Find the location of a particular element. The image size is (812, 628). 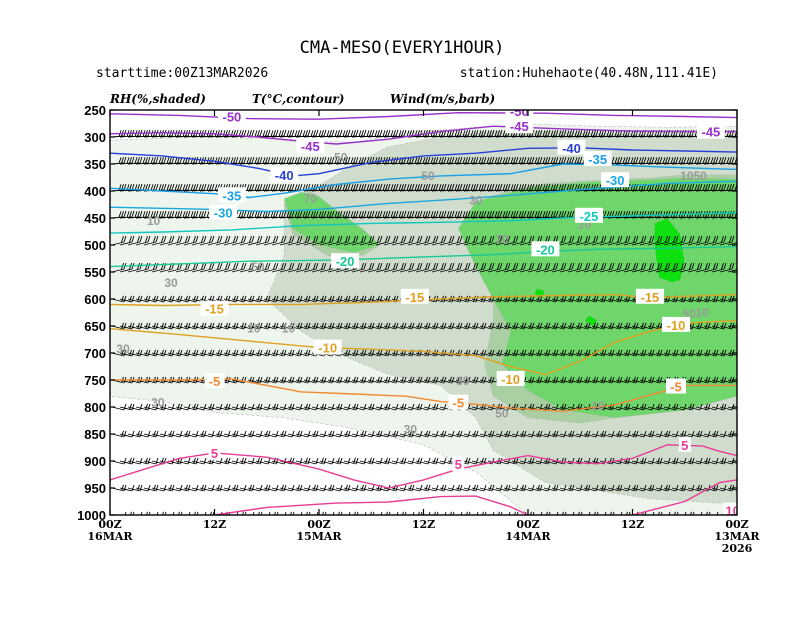

temperature-contour--45-1 is located at coordinates (423, 135).